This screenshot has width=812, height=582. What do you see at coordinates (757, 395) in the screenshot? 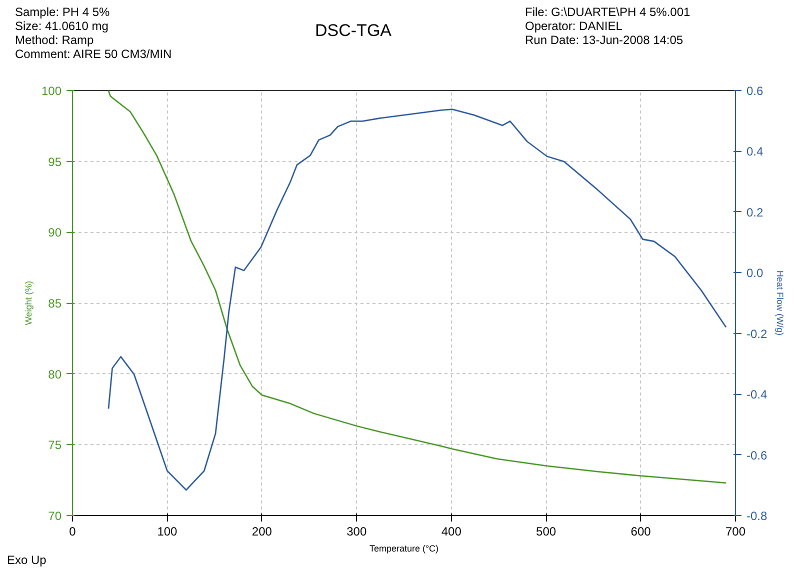
I see `y2-tick-label: -0.4` at bounding box center [757, 395].